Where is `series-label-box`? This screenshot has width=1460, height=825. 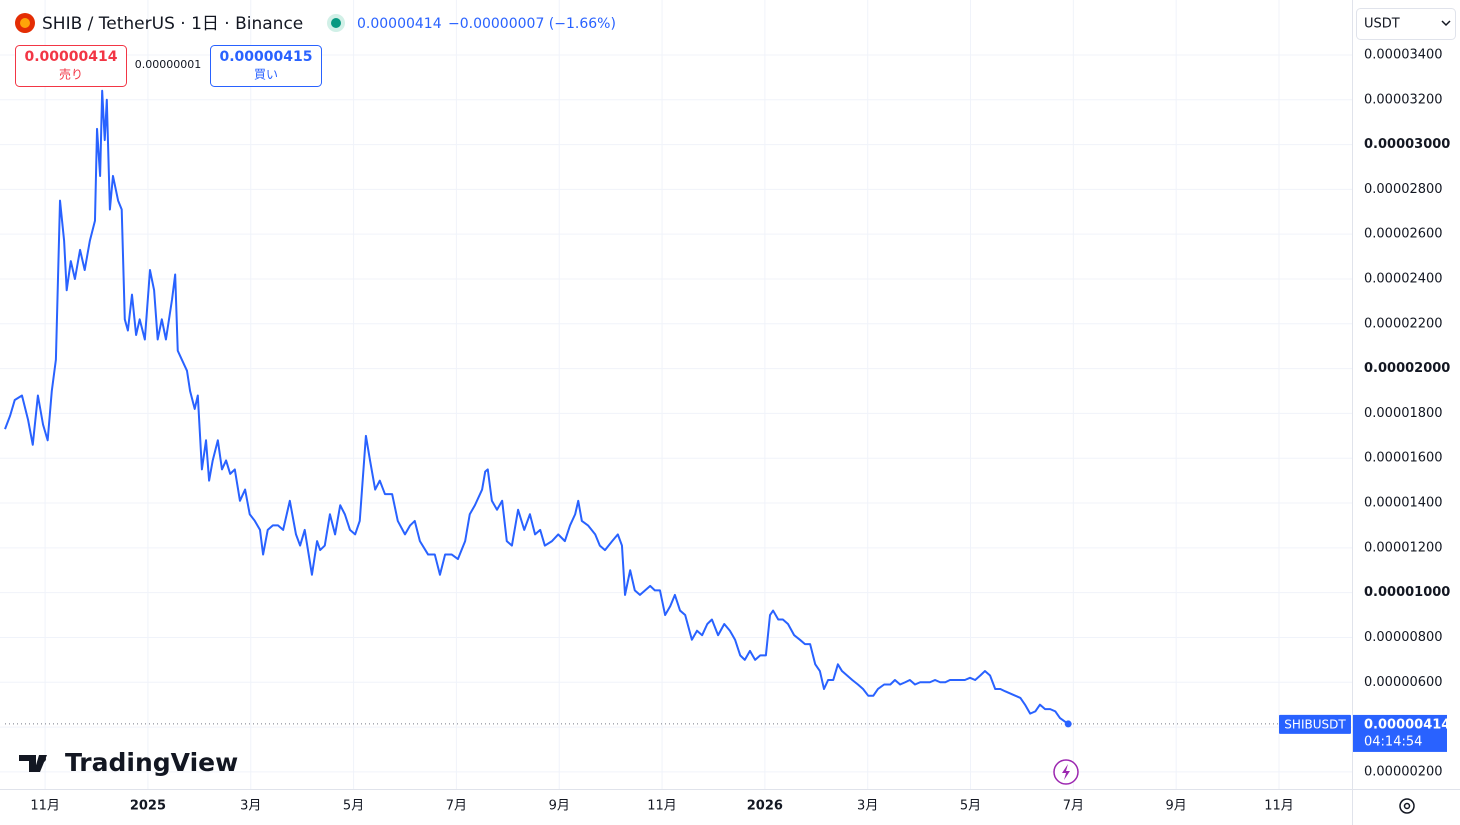 series-label-box is located at coordinates (1315, 724).